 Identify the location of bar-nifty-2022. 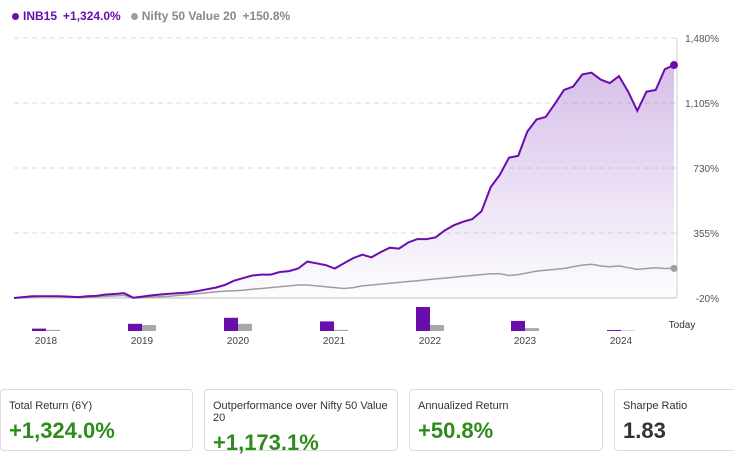
(437, 328).